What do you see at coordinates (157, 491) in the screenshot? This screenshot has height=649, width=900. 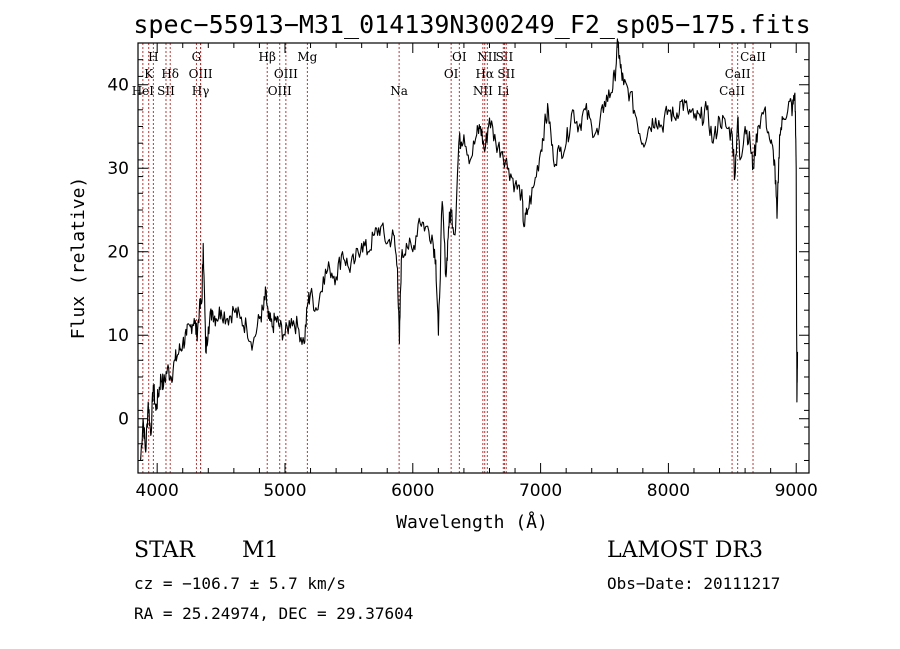 I see `x-tick-label: 4000` at bounding box center [157, 491].